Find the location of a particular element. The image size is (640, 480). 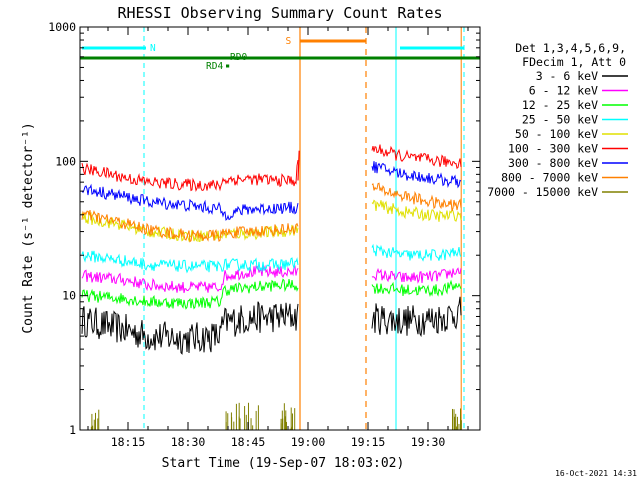

y-tick-label: 1000 is located at coordinates (62, 27).